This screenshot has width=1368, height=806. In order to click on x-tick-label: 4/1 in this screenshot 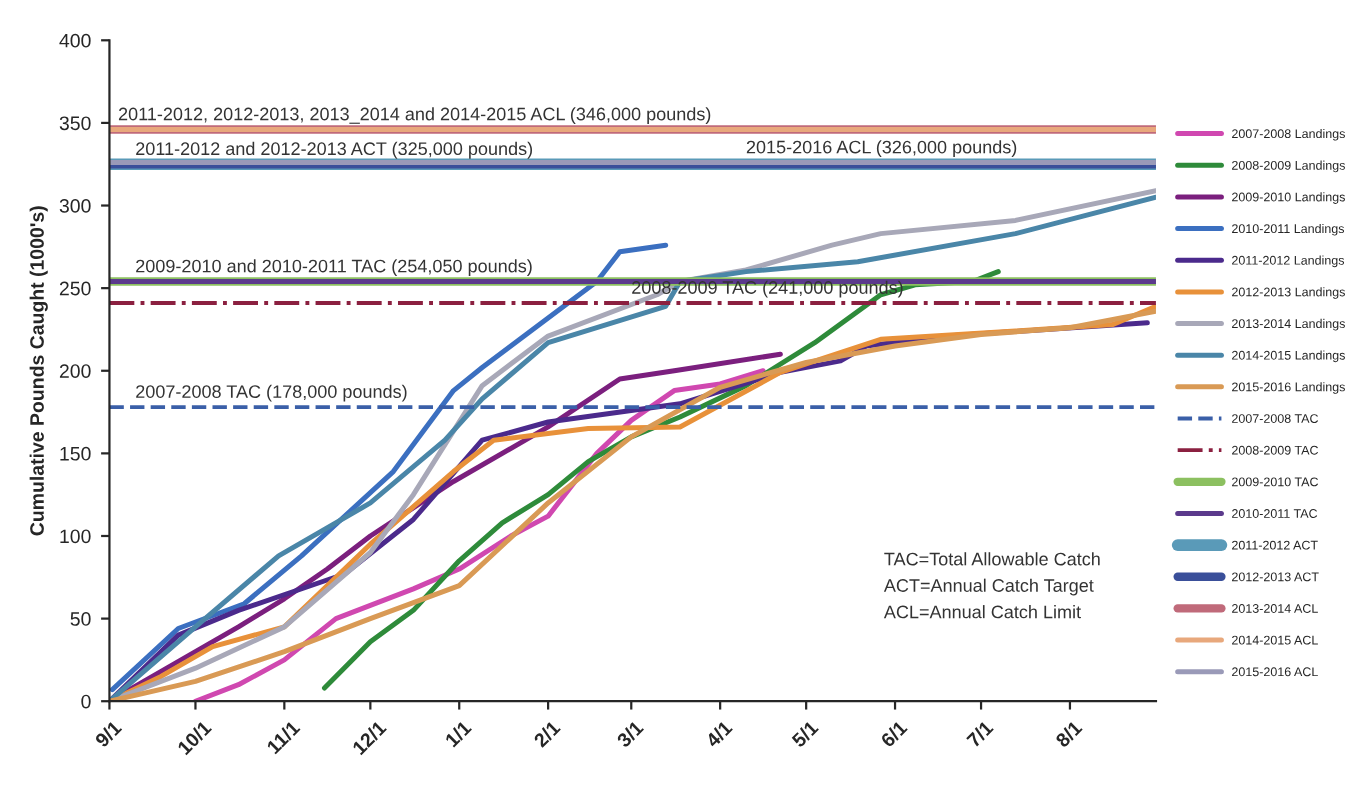, I will do `click(719, 734)`.